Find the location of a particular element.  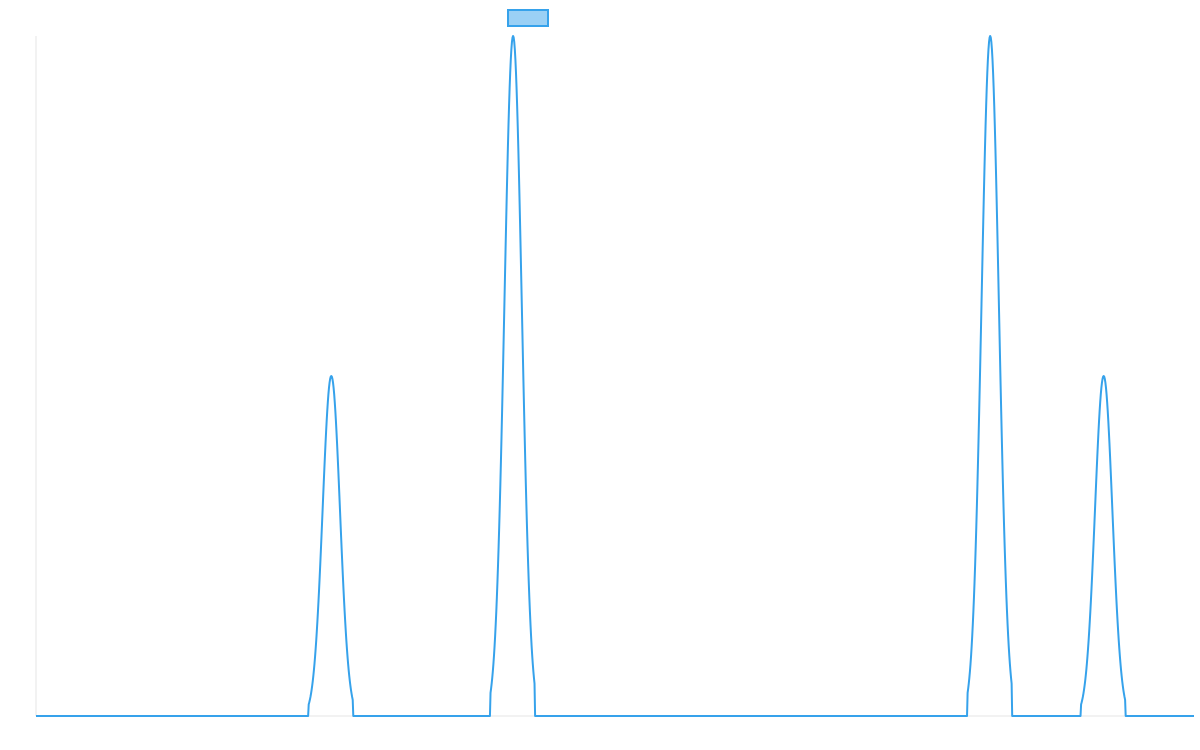

legend-swatch is located at coordinates (528, 18).